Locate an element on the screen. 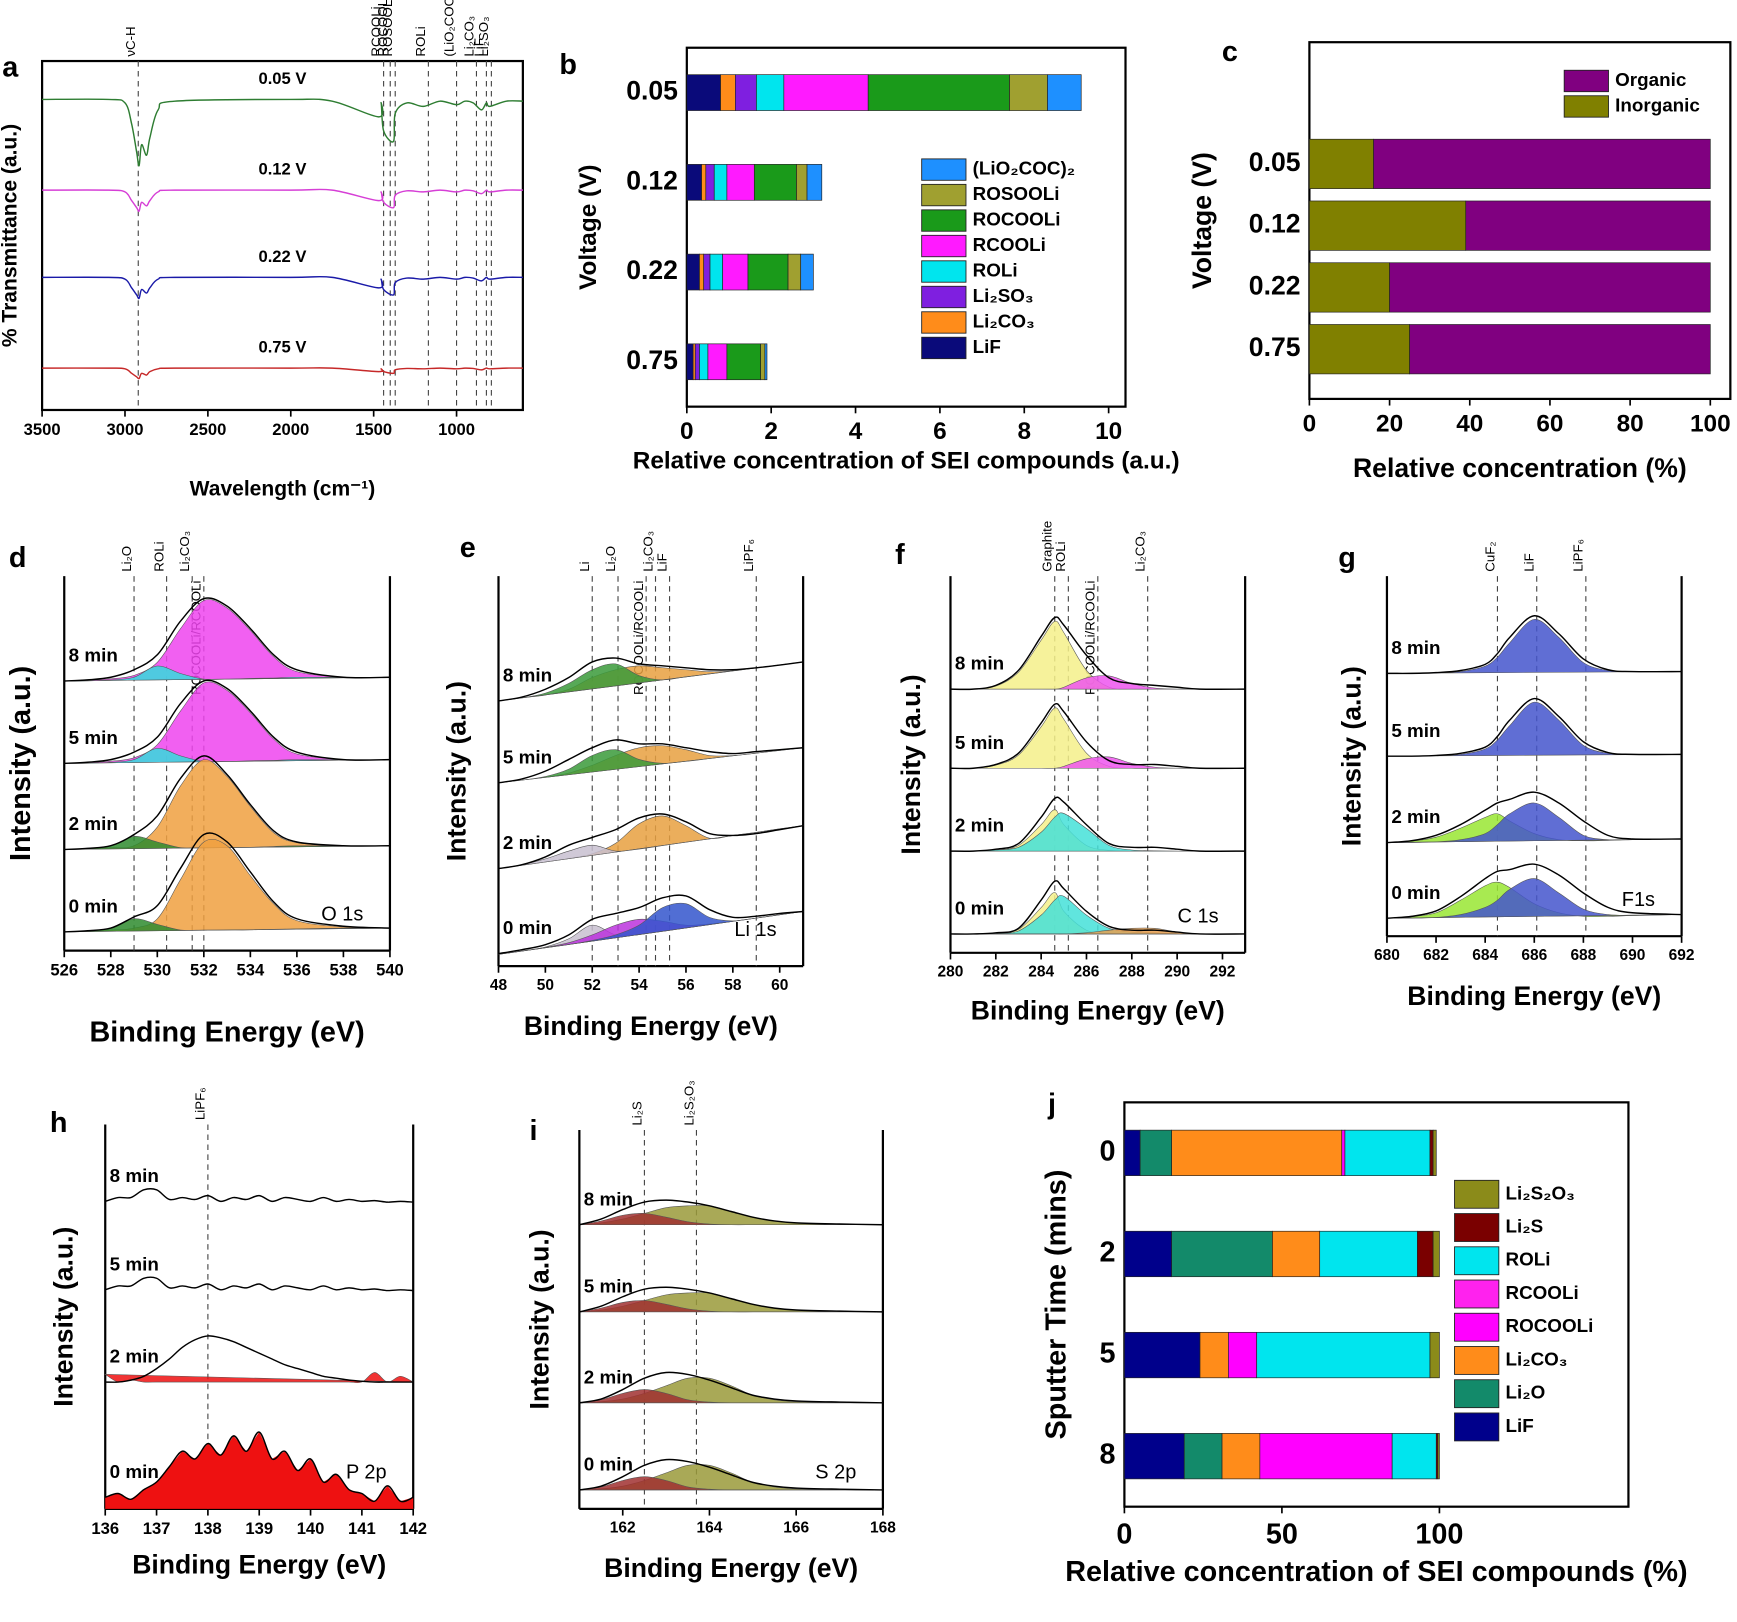 Image resolution: width=1737 pixels, height=1622 pixels. panel-label: j is located at coordinates (1051, 1104).